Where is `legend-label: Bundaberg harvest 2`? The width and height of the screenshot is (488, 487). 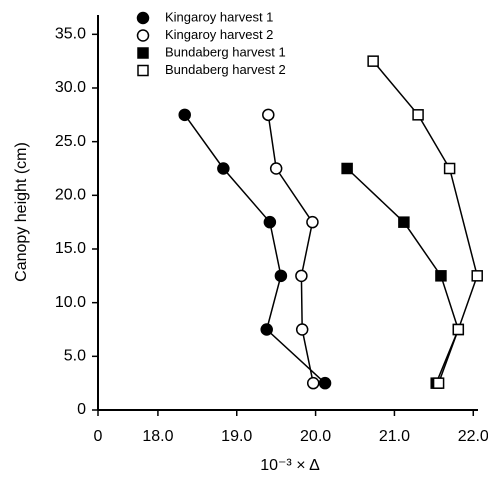 legend-label: Bundaberg harvest 2 is located at coordinates (225, 69).